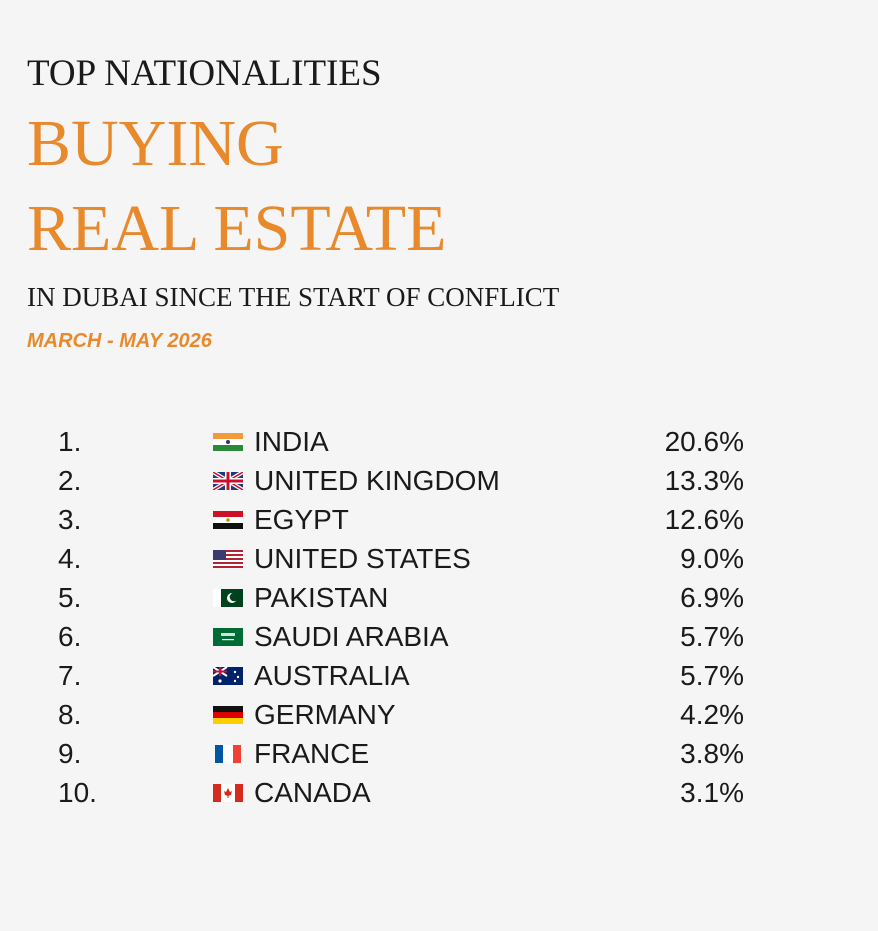 The image size is (878, 931). What do you see at coordinates (70, 558) in the screenshot?
I see `rank: 4.` at bounding box center [70, 558].